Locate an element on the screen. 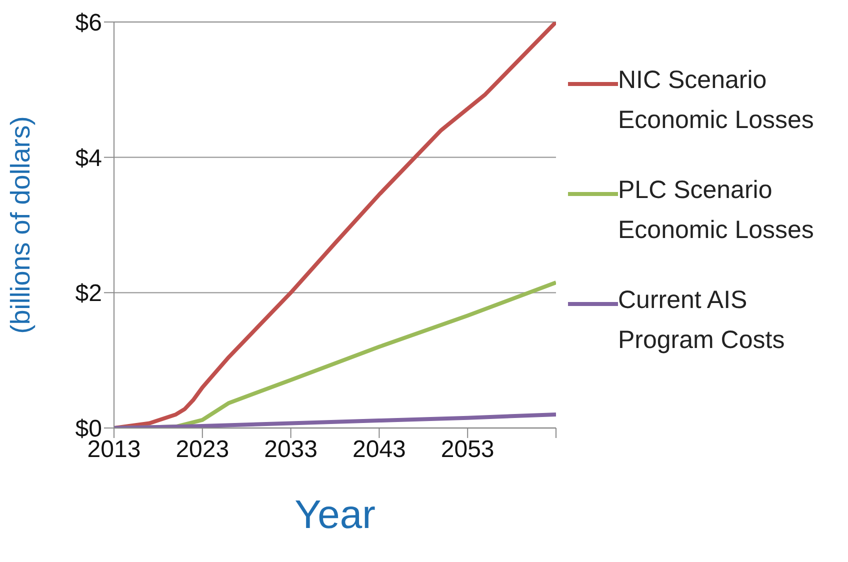 This screenshot has width=848, height=562. legend-label: PLC Scenario Economic Losses is located at coordinates (716, 210).